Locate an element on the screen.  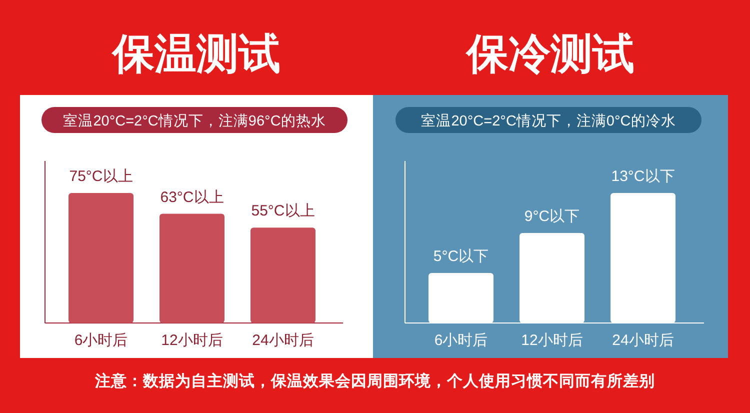
data-label: 9°C以下 is located at coordinates (552, 216).